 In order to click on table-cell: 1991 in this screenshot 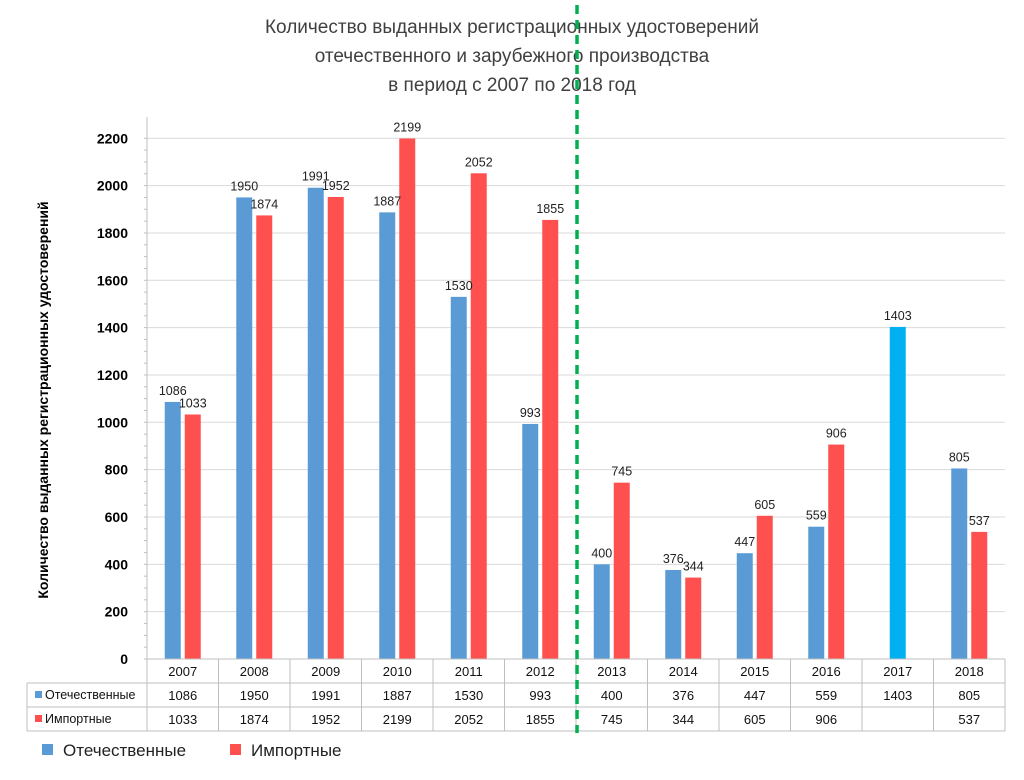, I will do `click(325, 695)`.